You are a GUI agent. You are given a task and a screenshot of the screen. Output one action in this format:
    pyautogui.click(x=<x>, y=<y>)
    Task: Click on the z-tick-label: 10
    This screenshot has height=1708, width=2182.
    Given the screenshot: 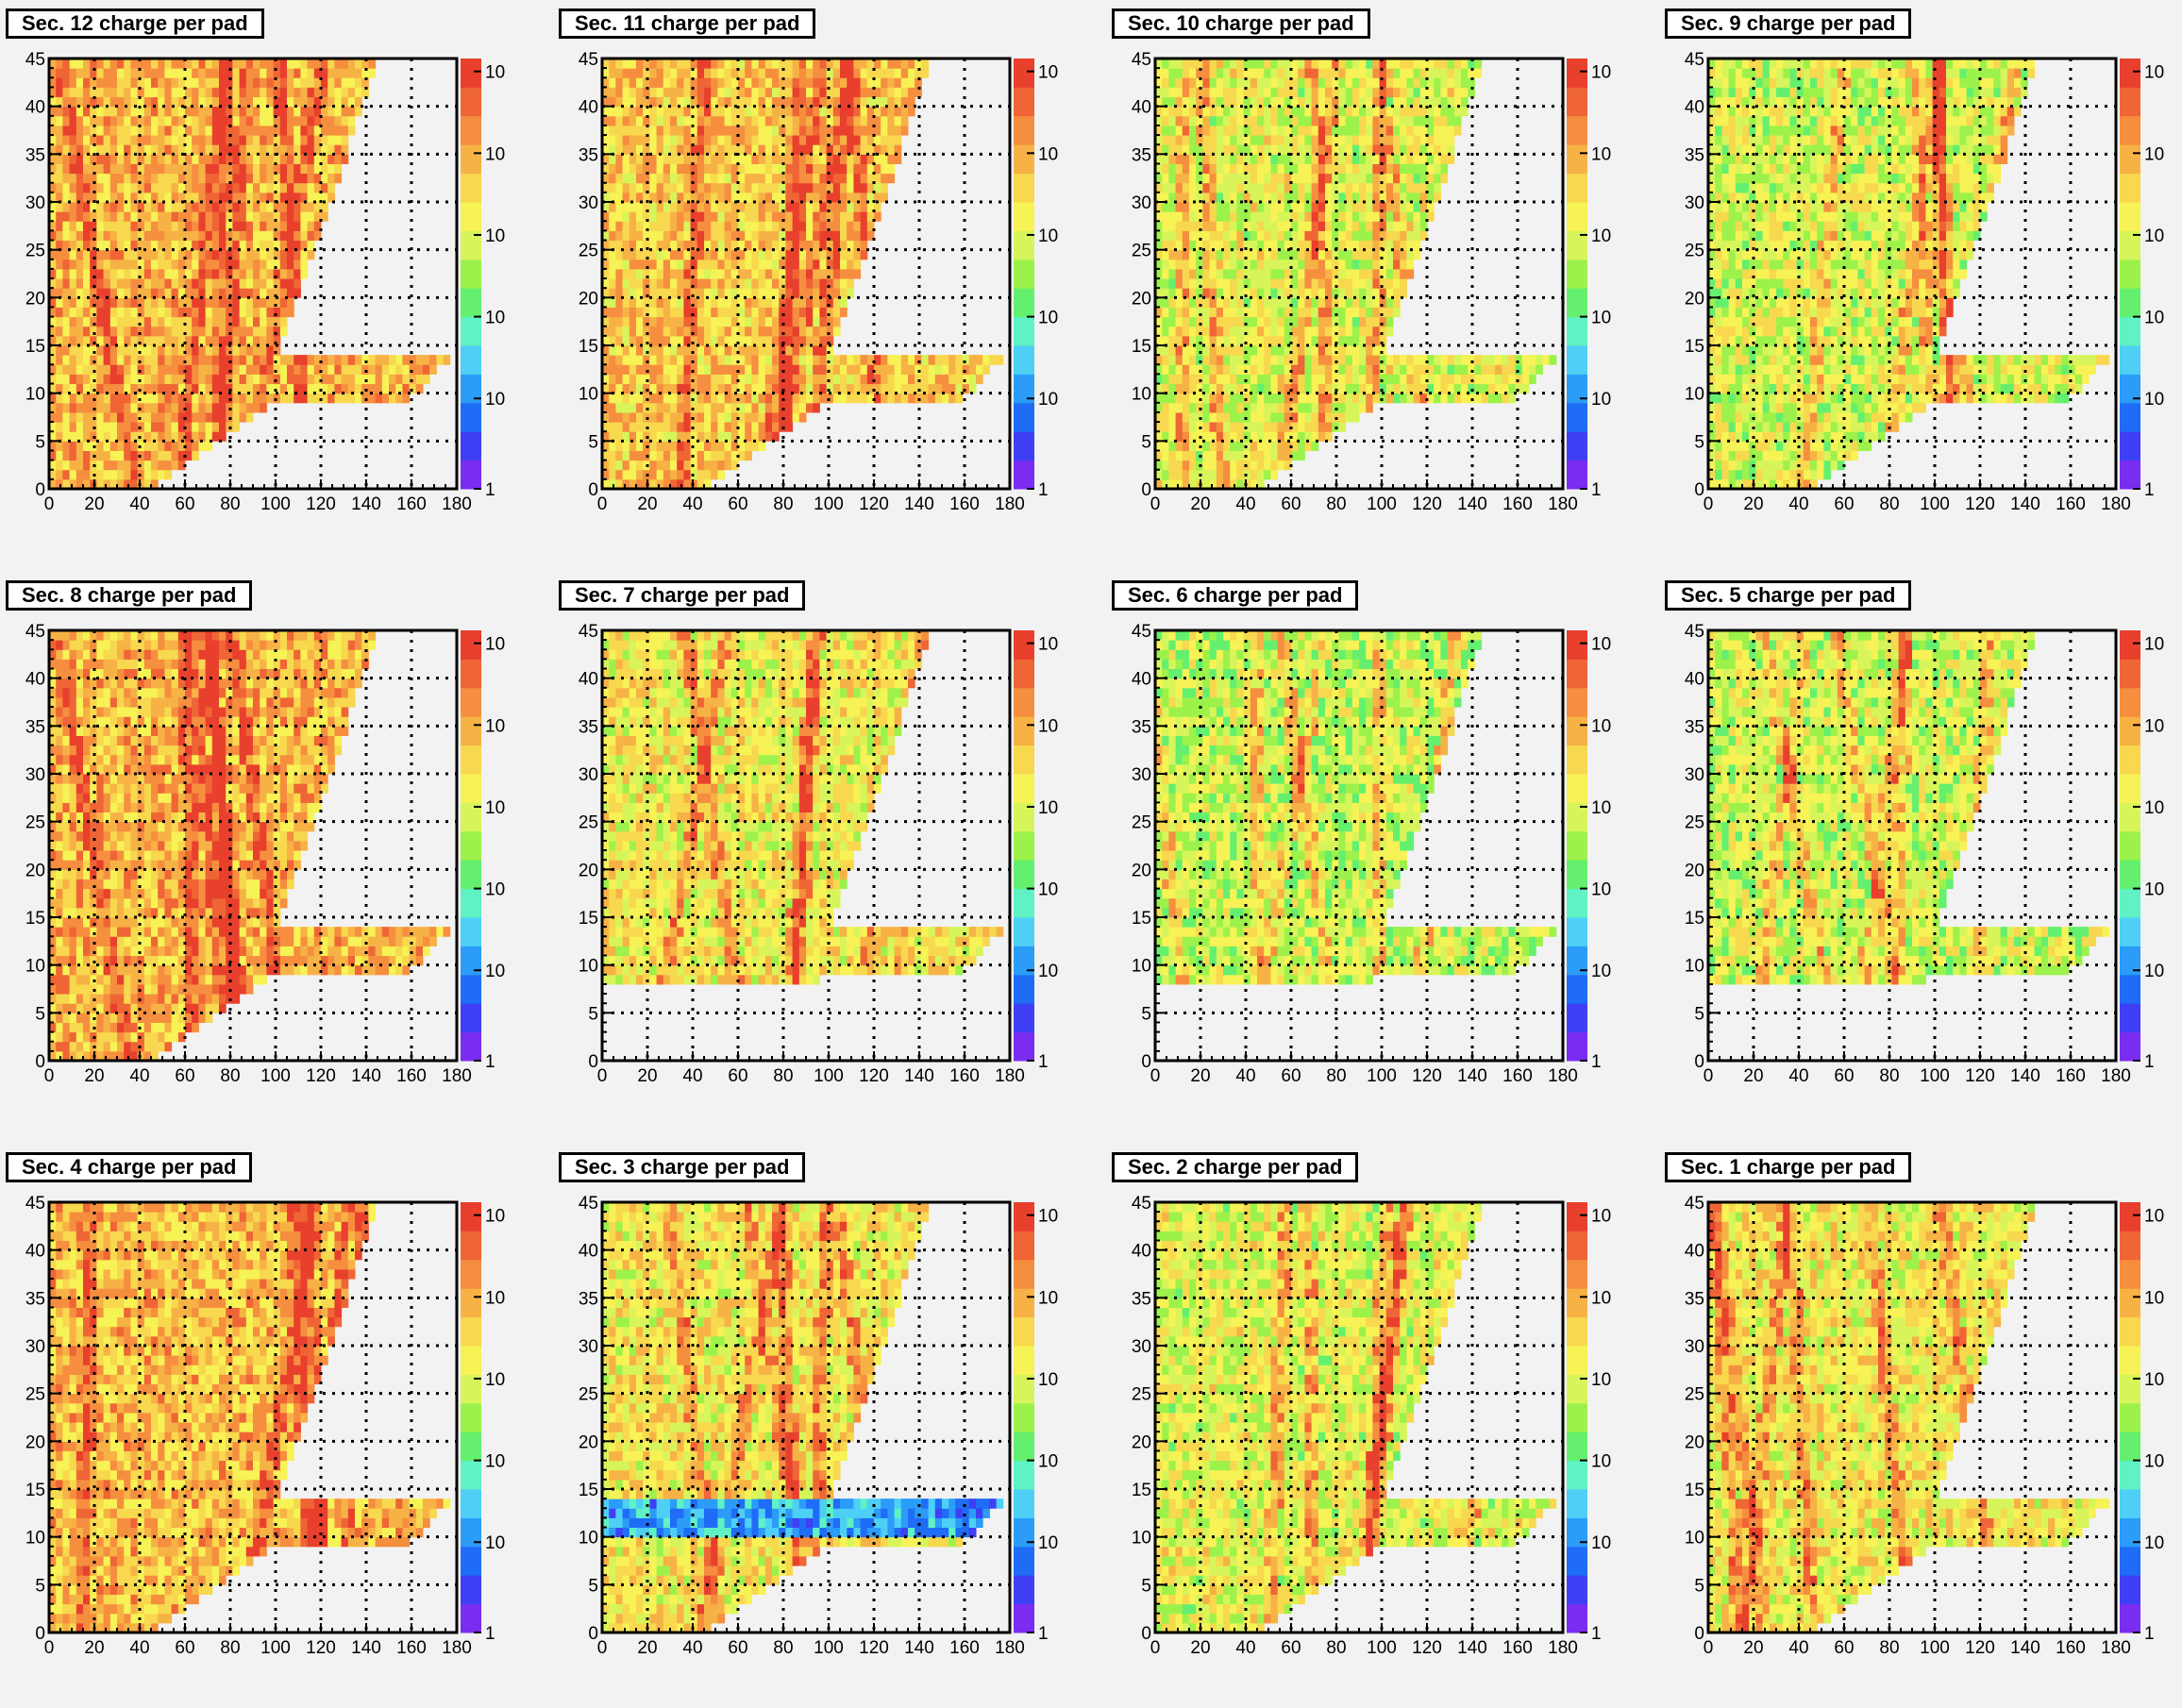 What is the action you would take?
    pyautogui.click(x=495, y=73)
    